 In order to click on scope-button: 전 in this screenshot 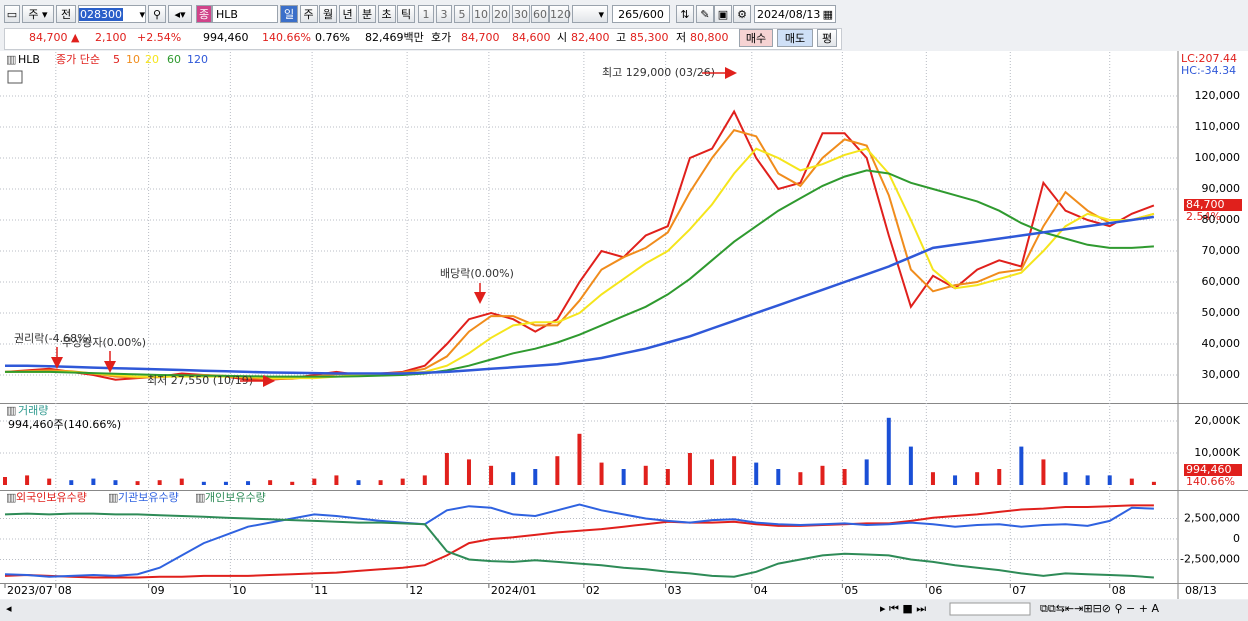, I will do `click(66, 14)`.